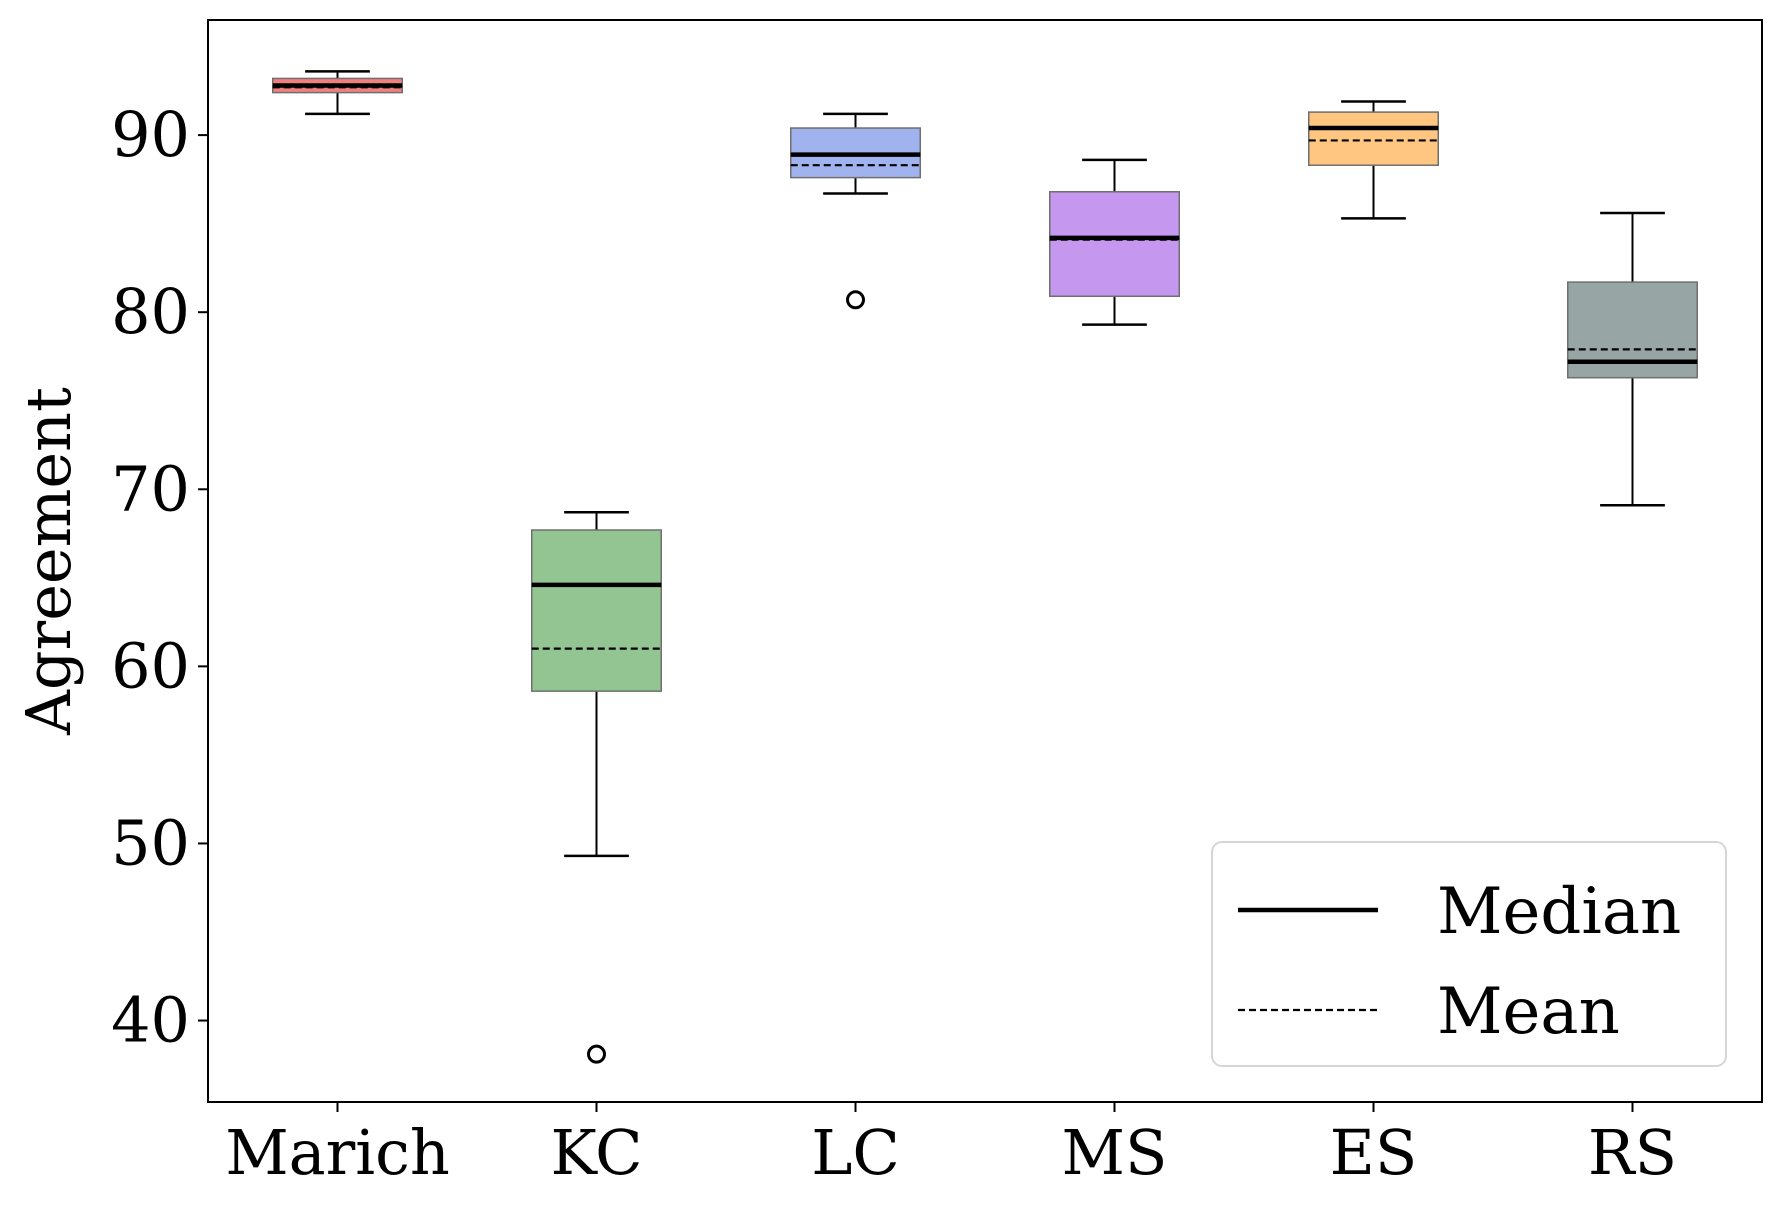 This screenshot has width=1777, height=1205. What do you see at coordinates (951, 1145) in the screenshot?
I see `x-axis: Marich KC LC MS ES RS` at bounding box center [951, 1145].